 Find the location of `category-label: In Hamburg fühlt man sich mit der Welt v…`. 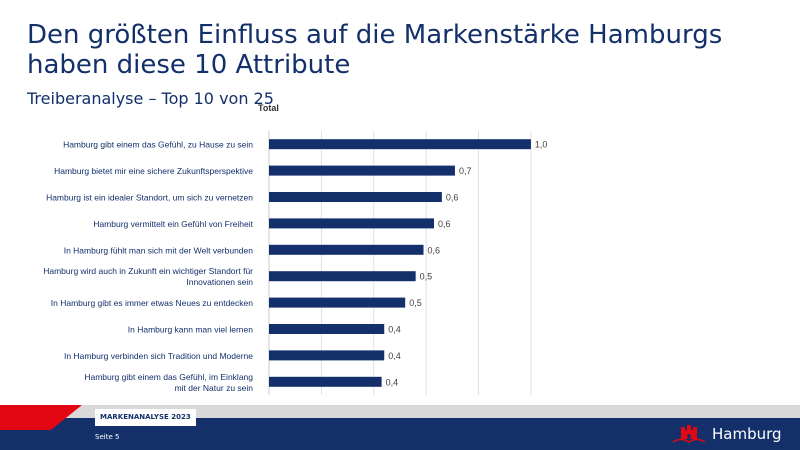

category-label: In Hamburg fühlt man sich mit der Welt v… is located at coordinates (159, 250).